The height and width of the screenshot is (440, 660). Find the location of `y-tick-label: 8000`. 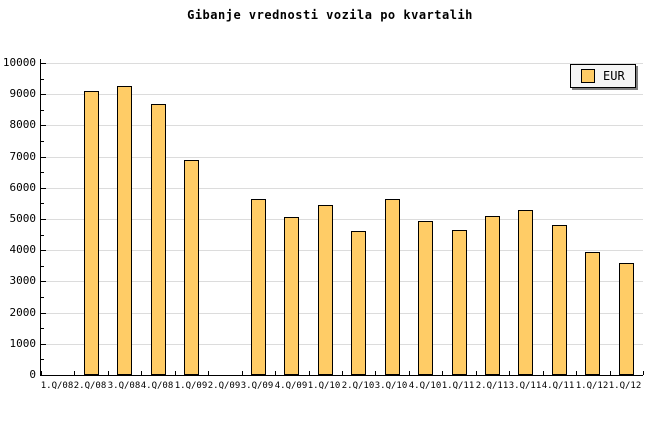

y-tick-label: 8000 is located at coordinates (23, 124).